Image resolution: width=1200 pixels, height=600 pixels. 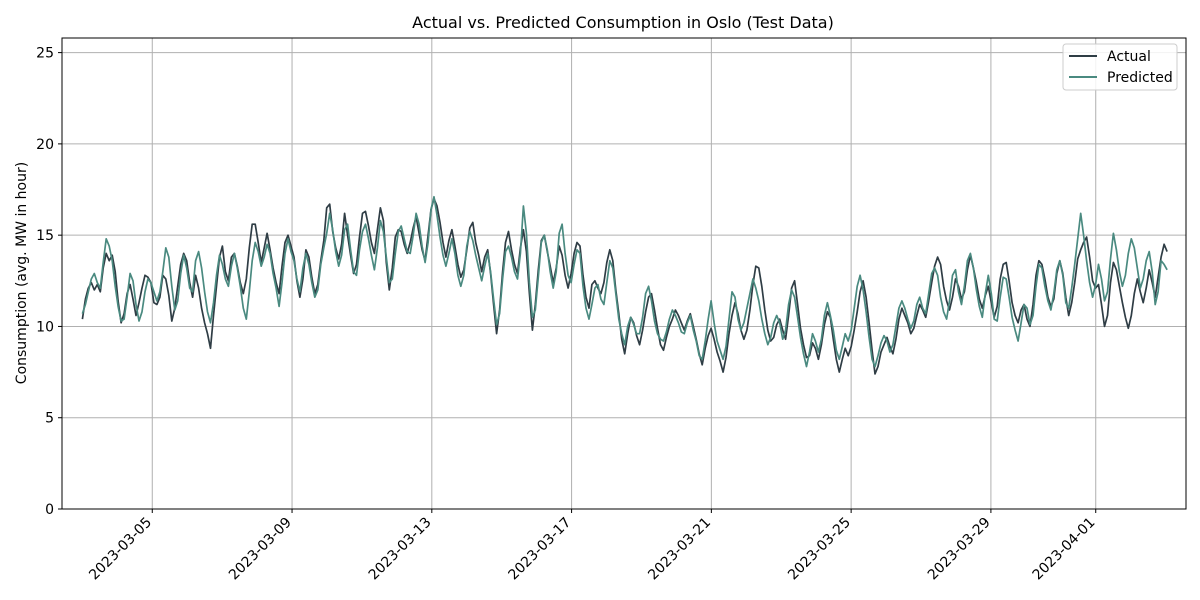 What do you see at coordinates (1129, 57) in the screenshot?
I see `legend-label-actual: Actual` at bounding box center [1129, 57].